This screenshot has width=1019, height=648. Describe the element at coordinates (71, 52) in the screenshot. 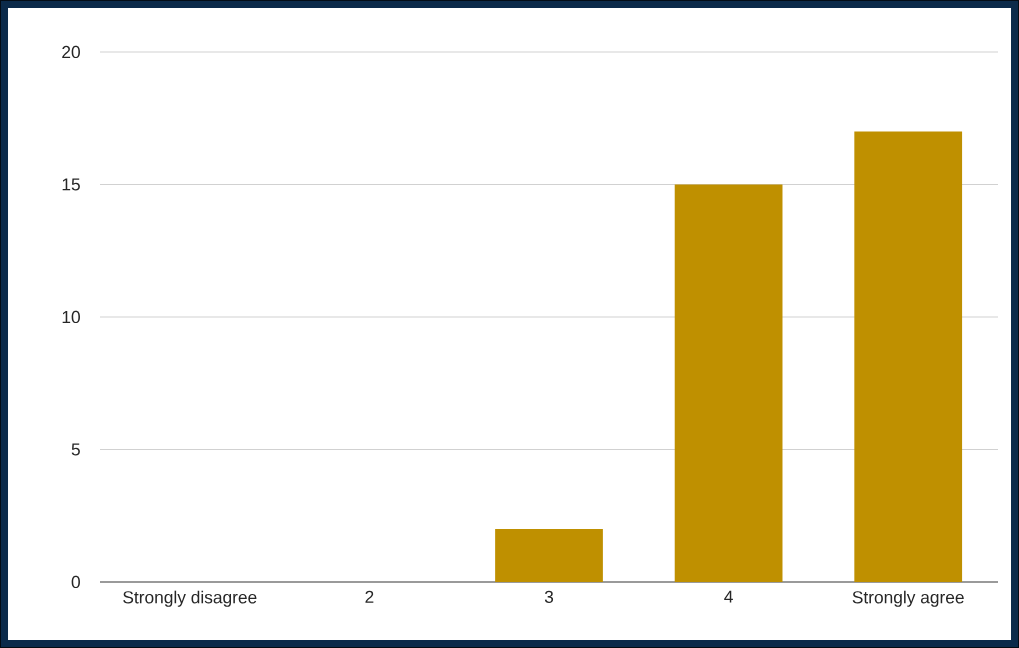

I see `y-tick-label: 20` at that location.